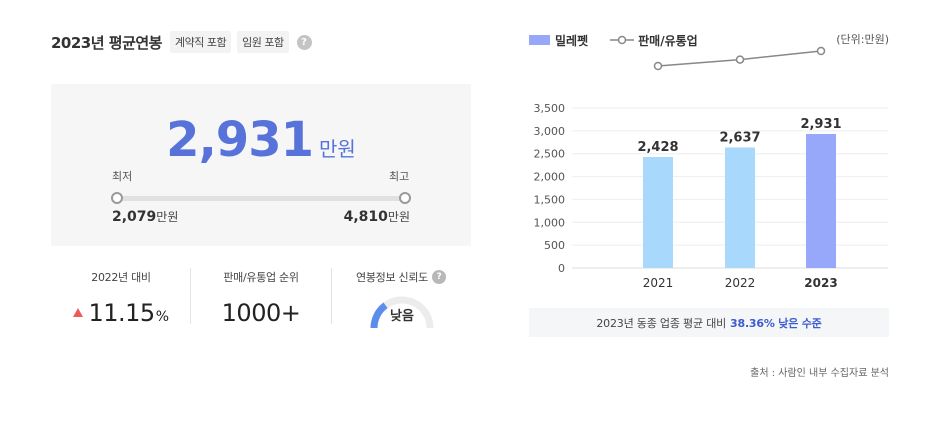  I want to click on industry-rank-label: 판매/유통업 순위, so click(261, 277).